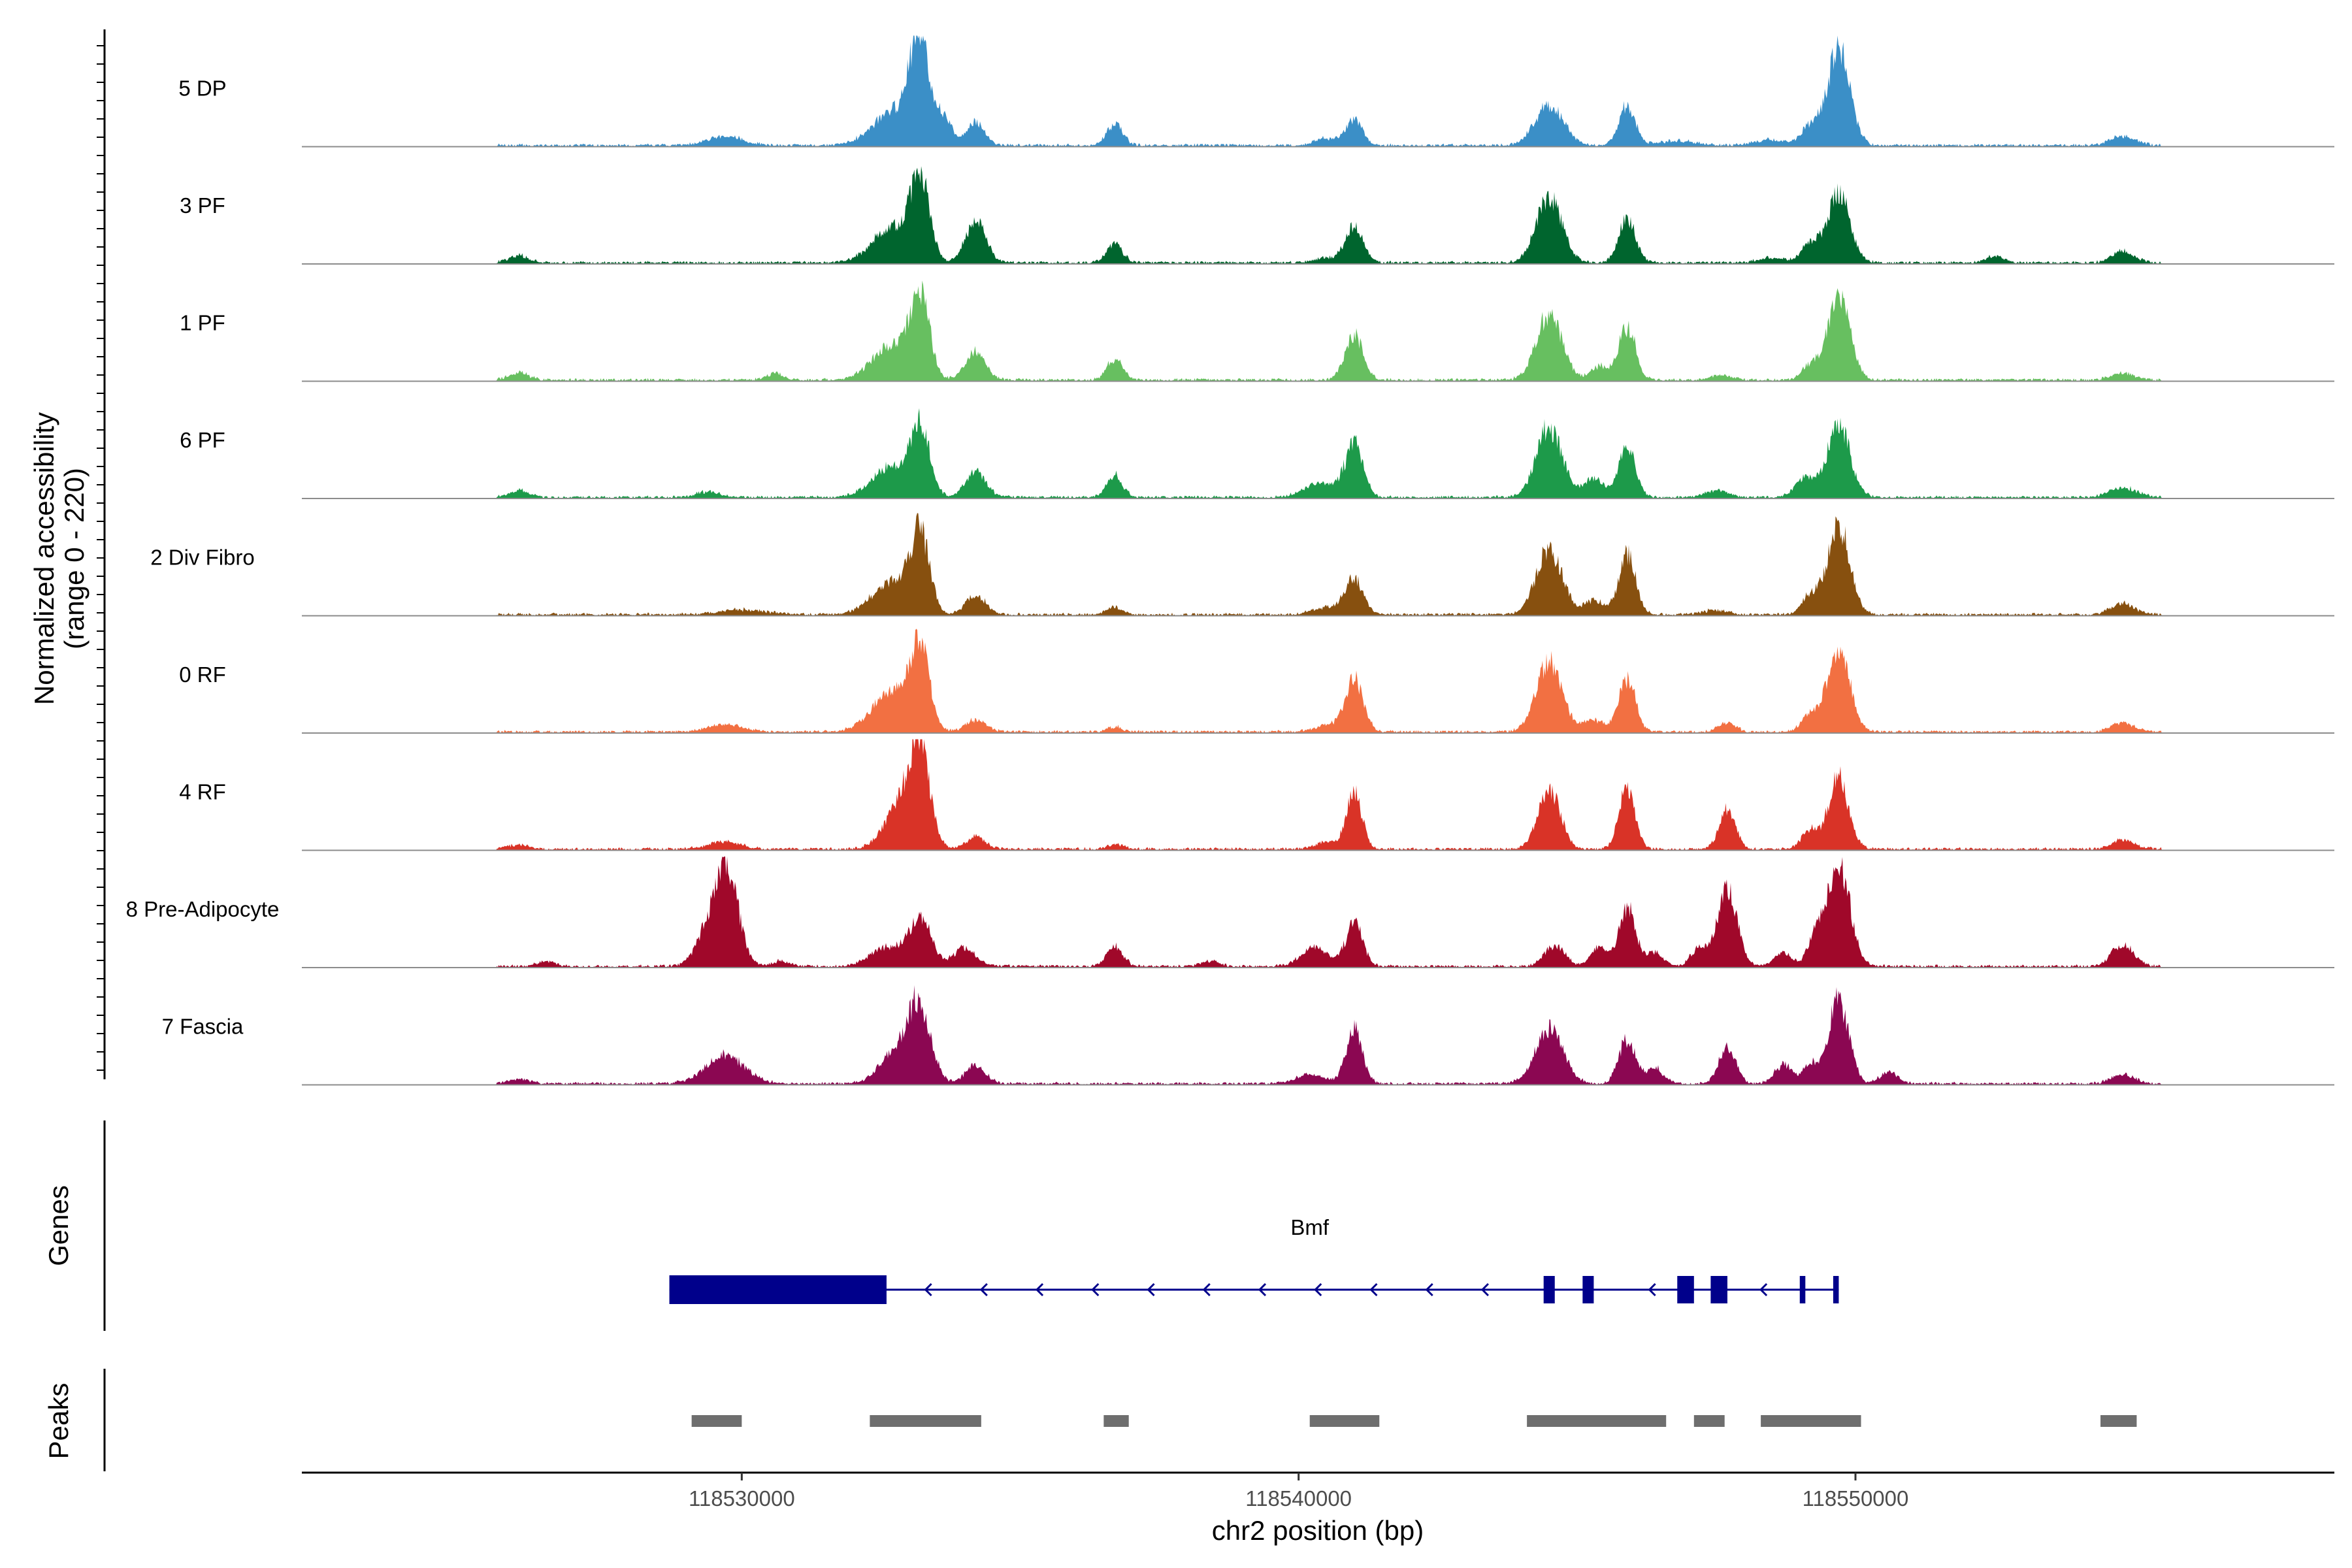 The width and height of the screenshot is (2352, 1568). I want to click on track-1-pf: 1 PF, so click(1257, 331).